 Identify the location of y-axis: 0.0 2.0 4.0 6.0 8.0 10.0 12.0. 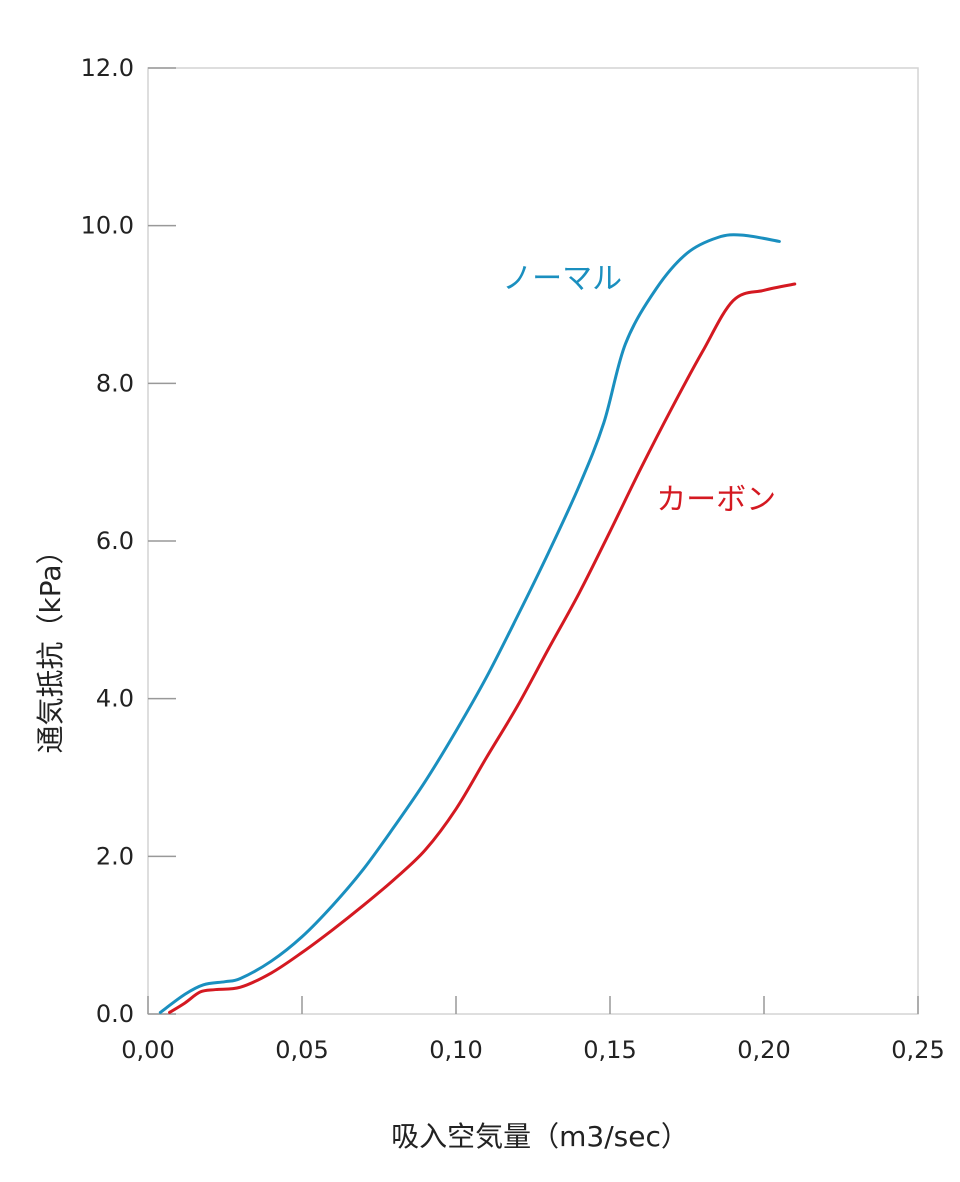
(128, 541).